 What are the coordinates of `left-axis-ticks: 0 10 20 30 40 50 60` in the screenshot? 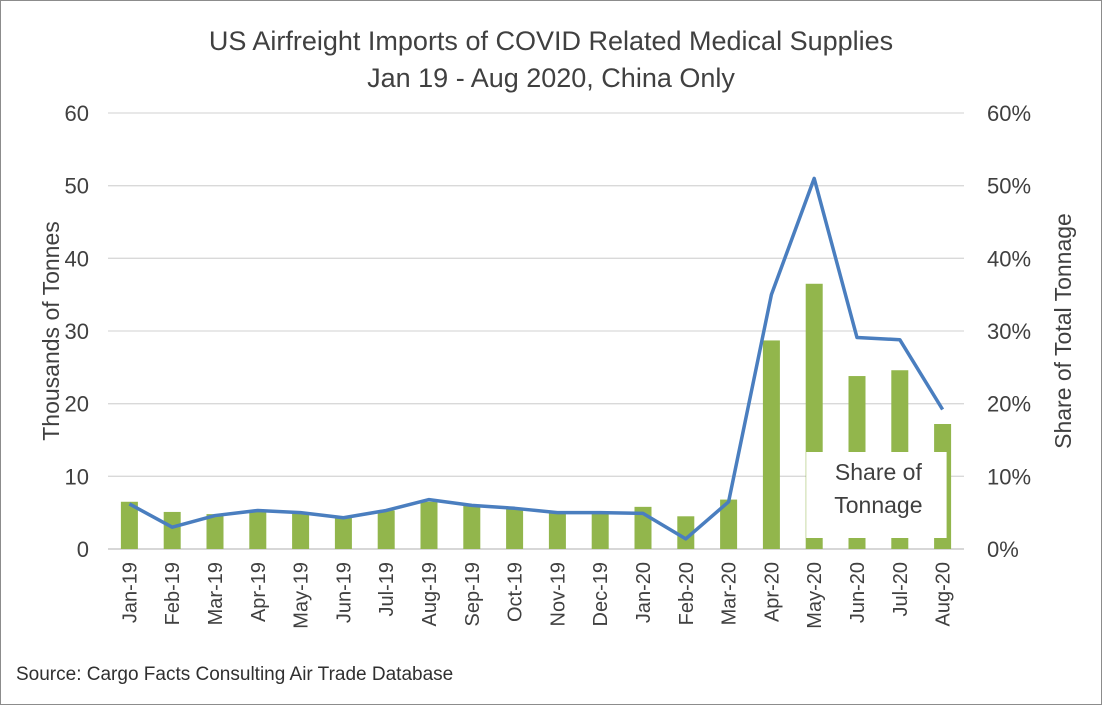 It's located at (77, 331).